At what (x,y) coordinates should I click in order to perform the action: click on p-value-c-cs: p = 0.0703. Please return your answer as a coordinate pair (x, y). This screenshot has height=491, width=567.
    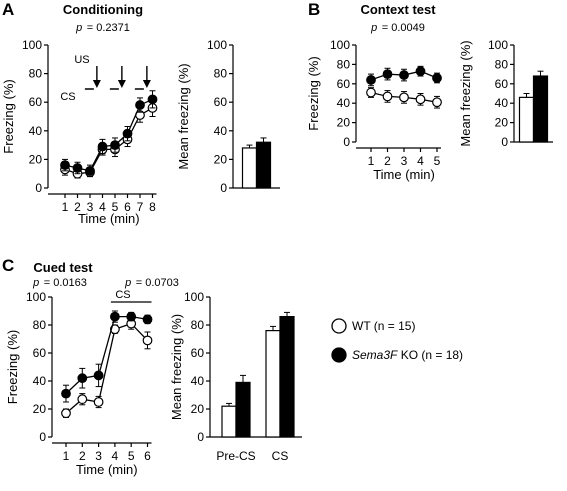
    Looking at the image, I should click on (151, 281).